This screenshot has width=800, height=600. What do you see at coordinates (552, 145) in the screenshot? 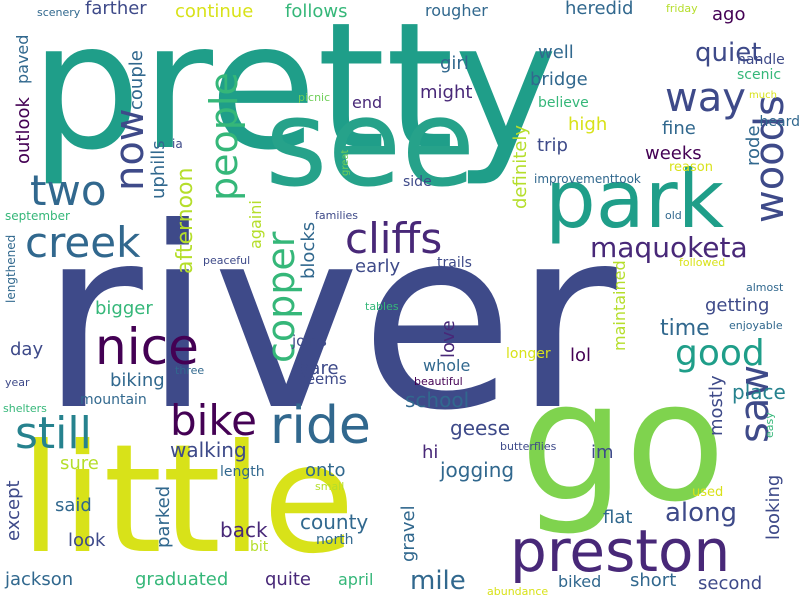
I see `word-trip: trip` at bounding box center [552, 145].